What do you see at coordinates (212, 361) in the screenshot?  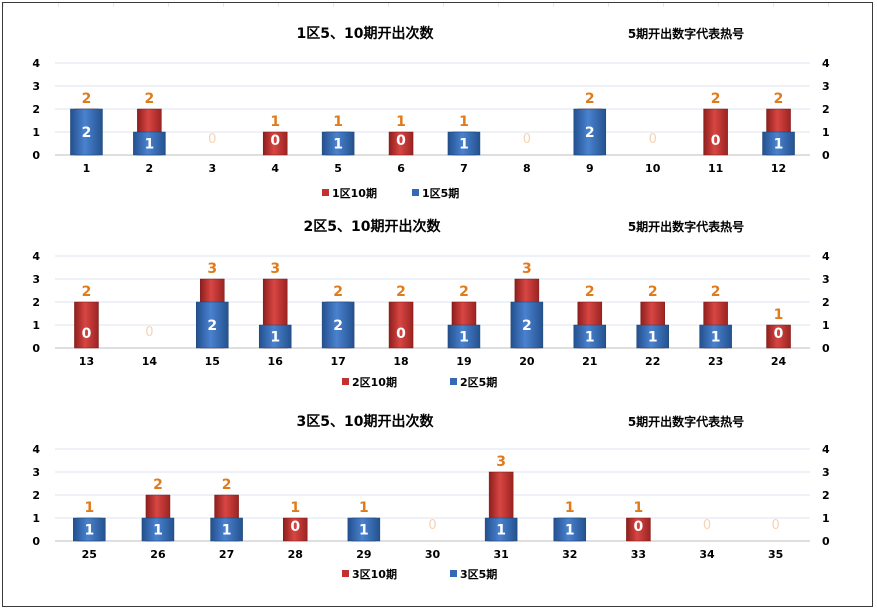 I see `x-tick-label: 15` at bounding box center [212, 361].